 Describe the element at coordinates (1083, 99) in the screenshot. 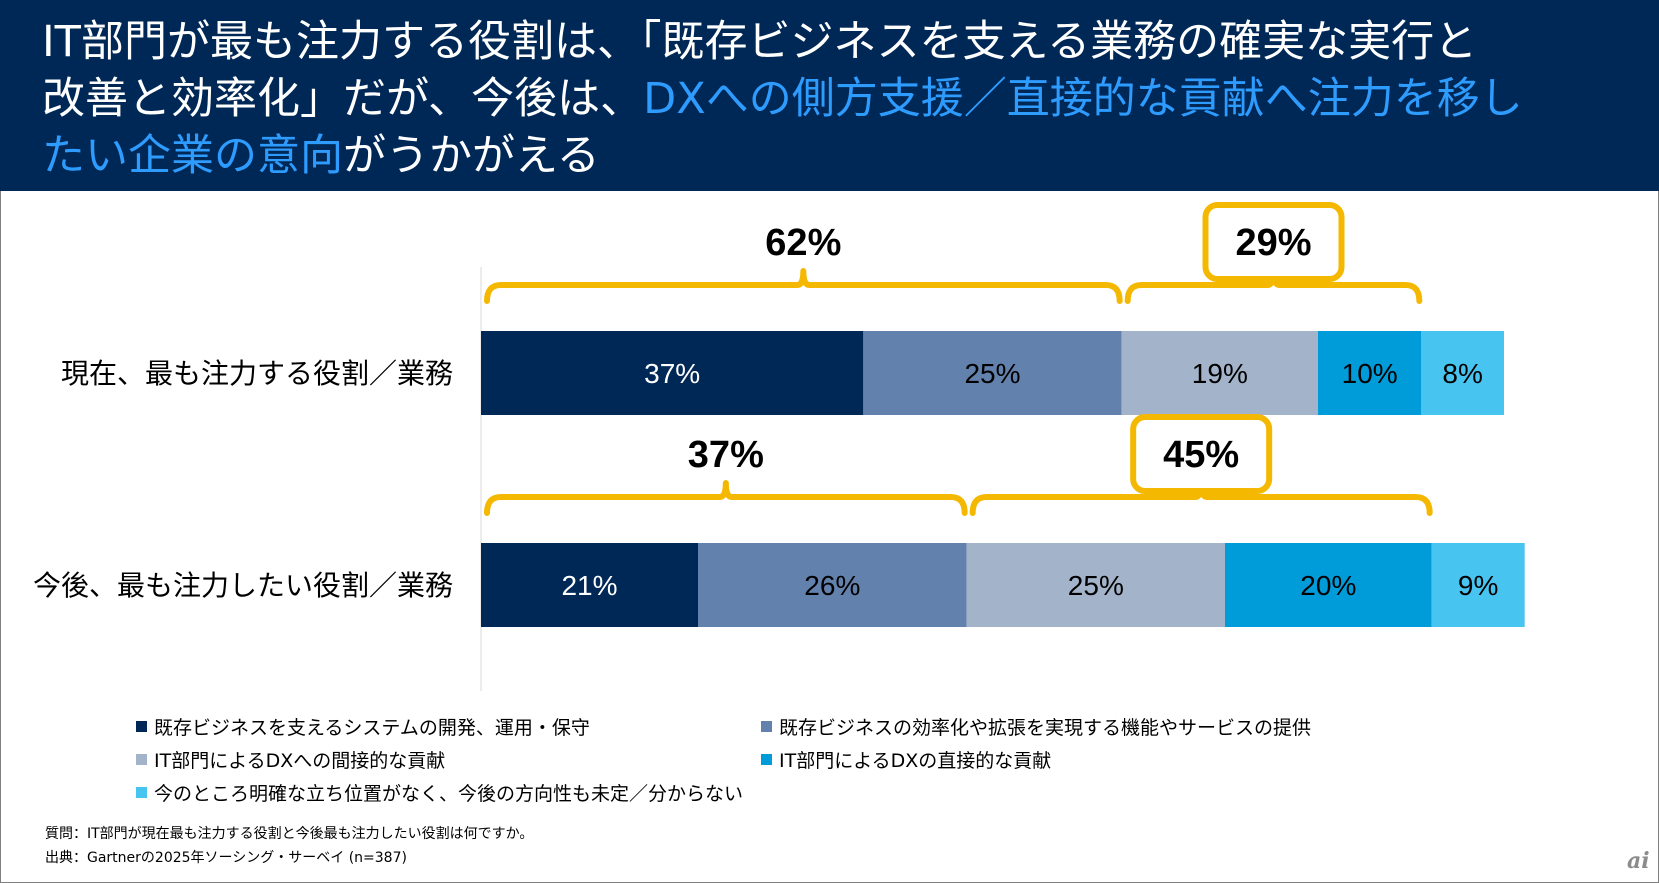

I see `title-line-2-highlight: DXへの側方支援／直接的な貢献へ注力を移し` at that location.